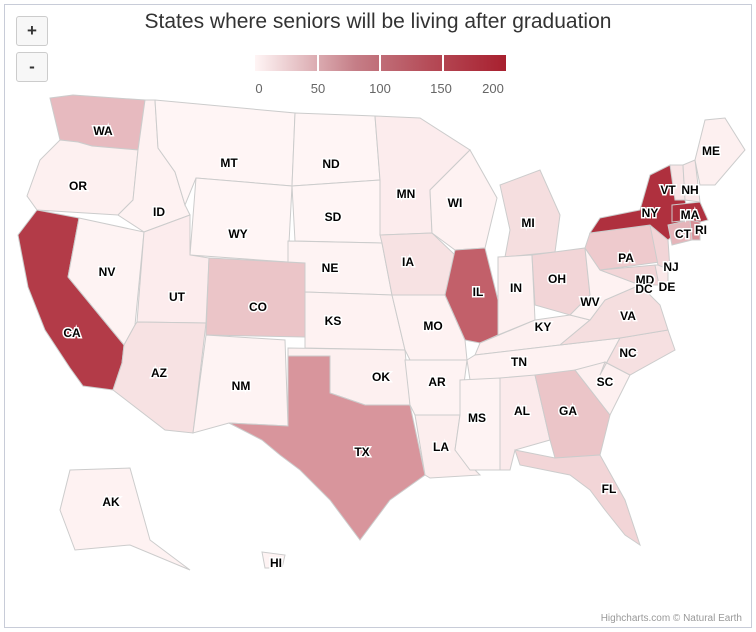  I want to click on state-nh, so click(691, 181).